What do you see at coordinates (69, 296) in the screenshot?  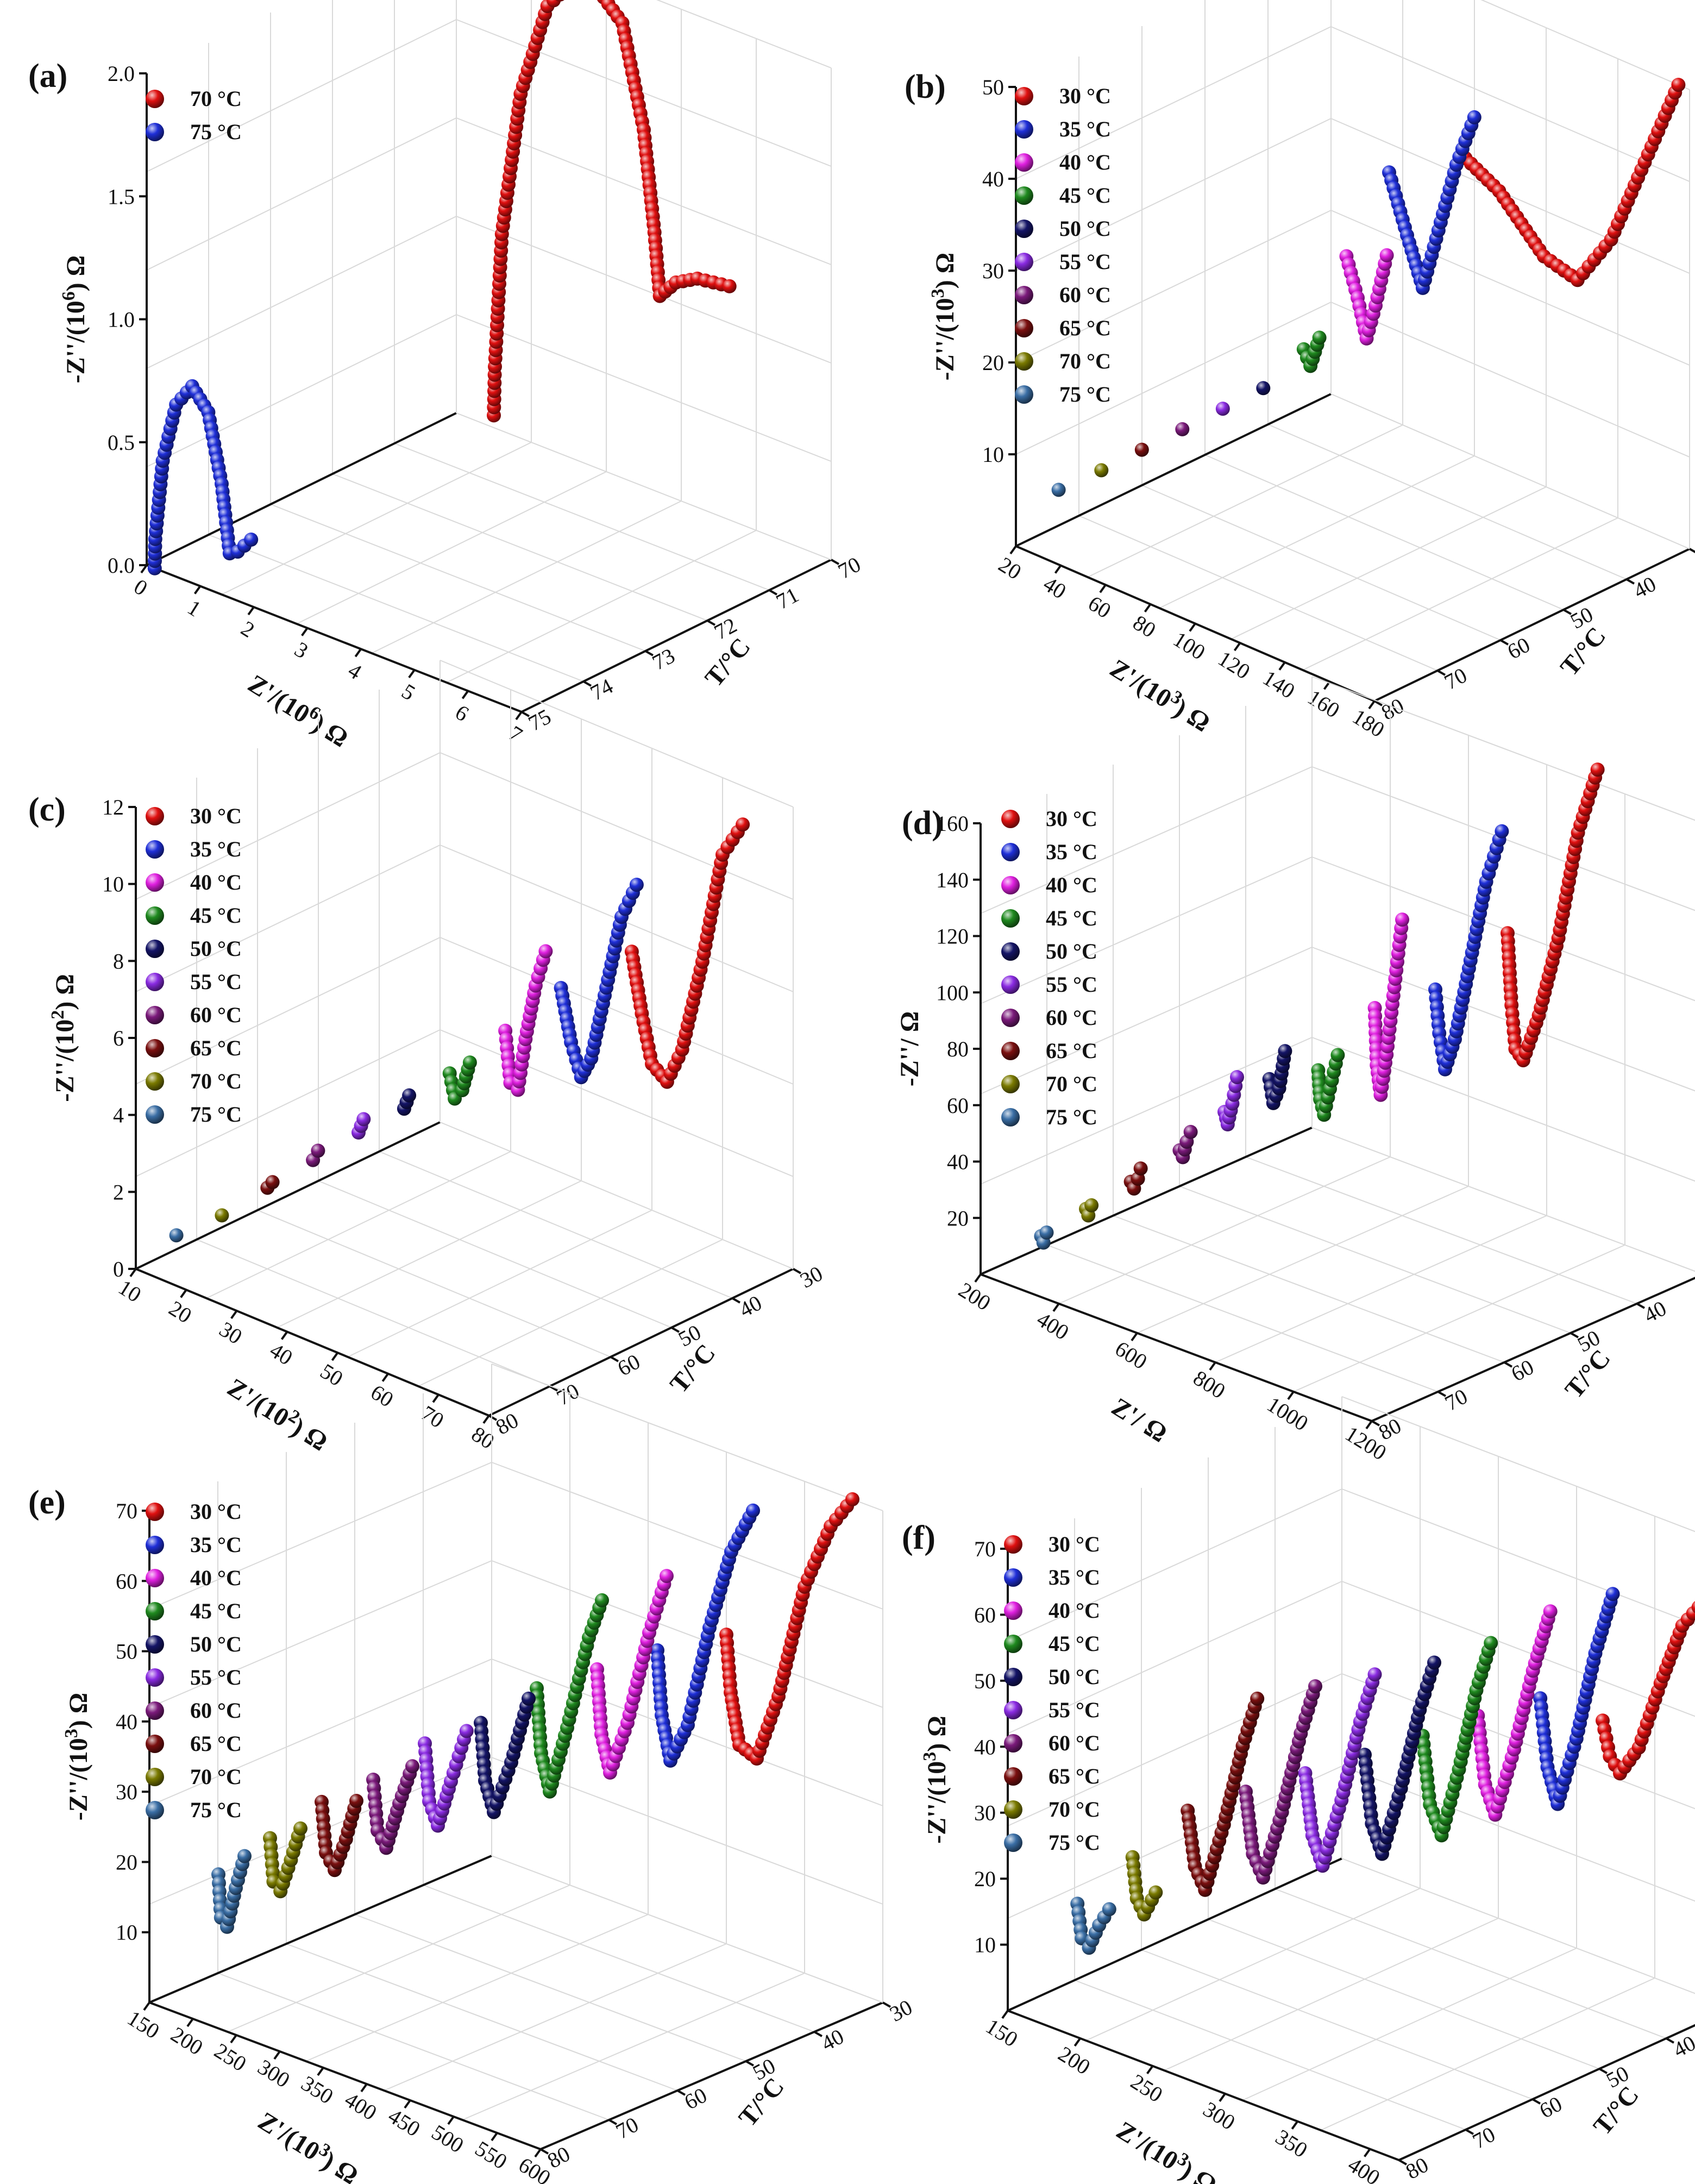 I see `ylabel-sup: 6` at bounding box center [69, 296].